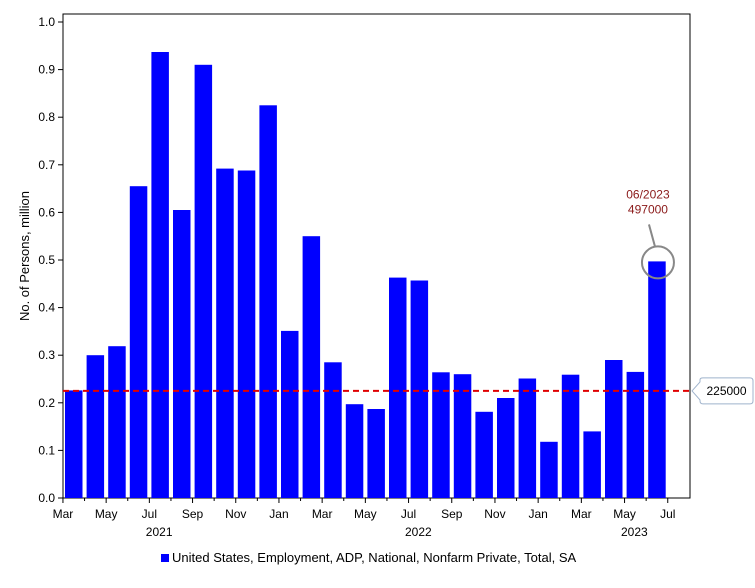 This screenshot has height=588, width=755. Describe the element at coordinates (46, 70) in the screenshot. I see `y-tick-label: 0.9` at that location.